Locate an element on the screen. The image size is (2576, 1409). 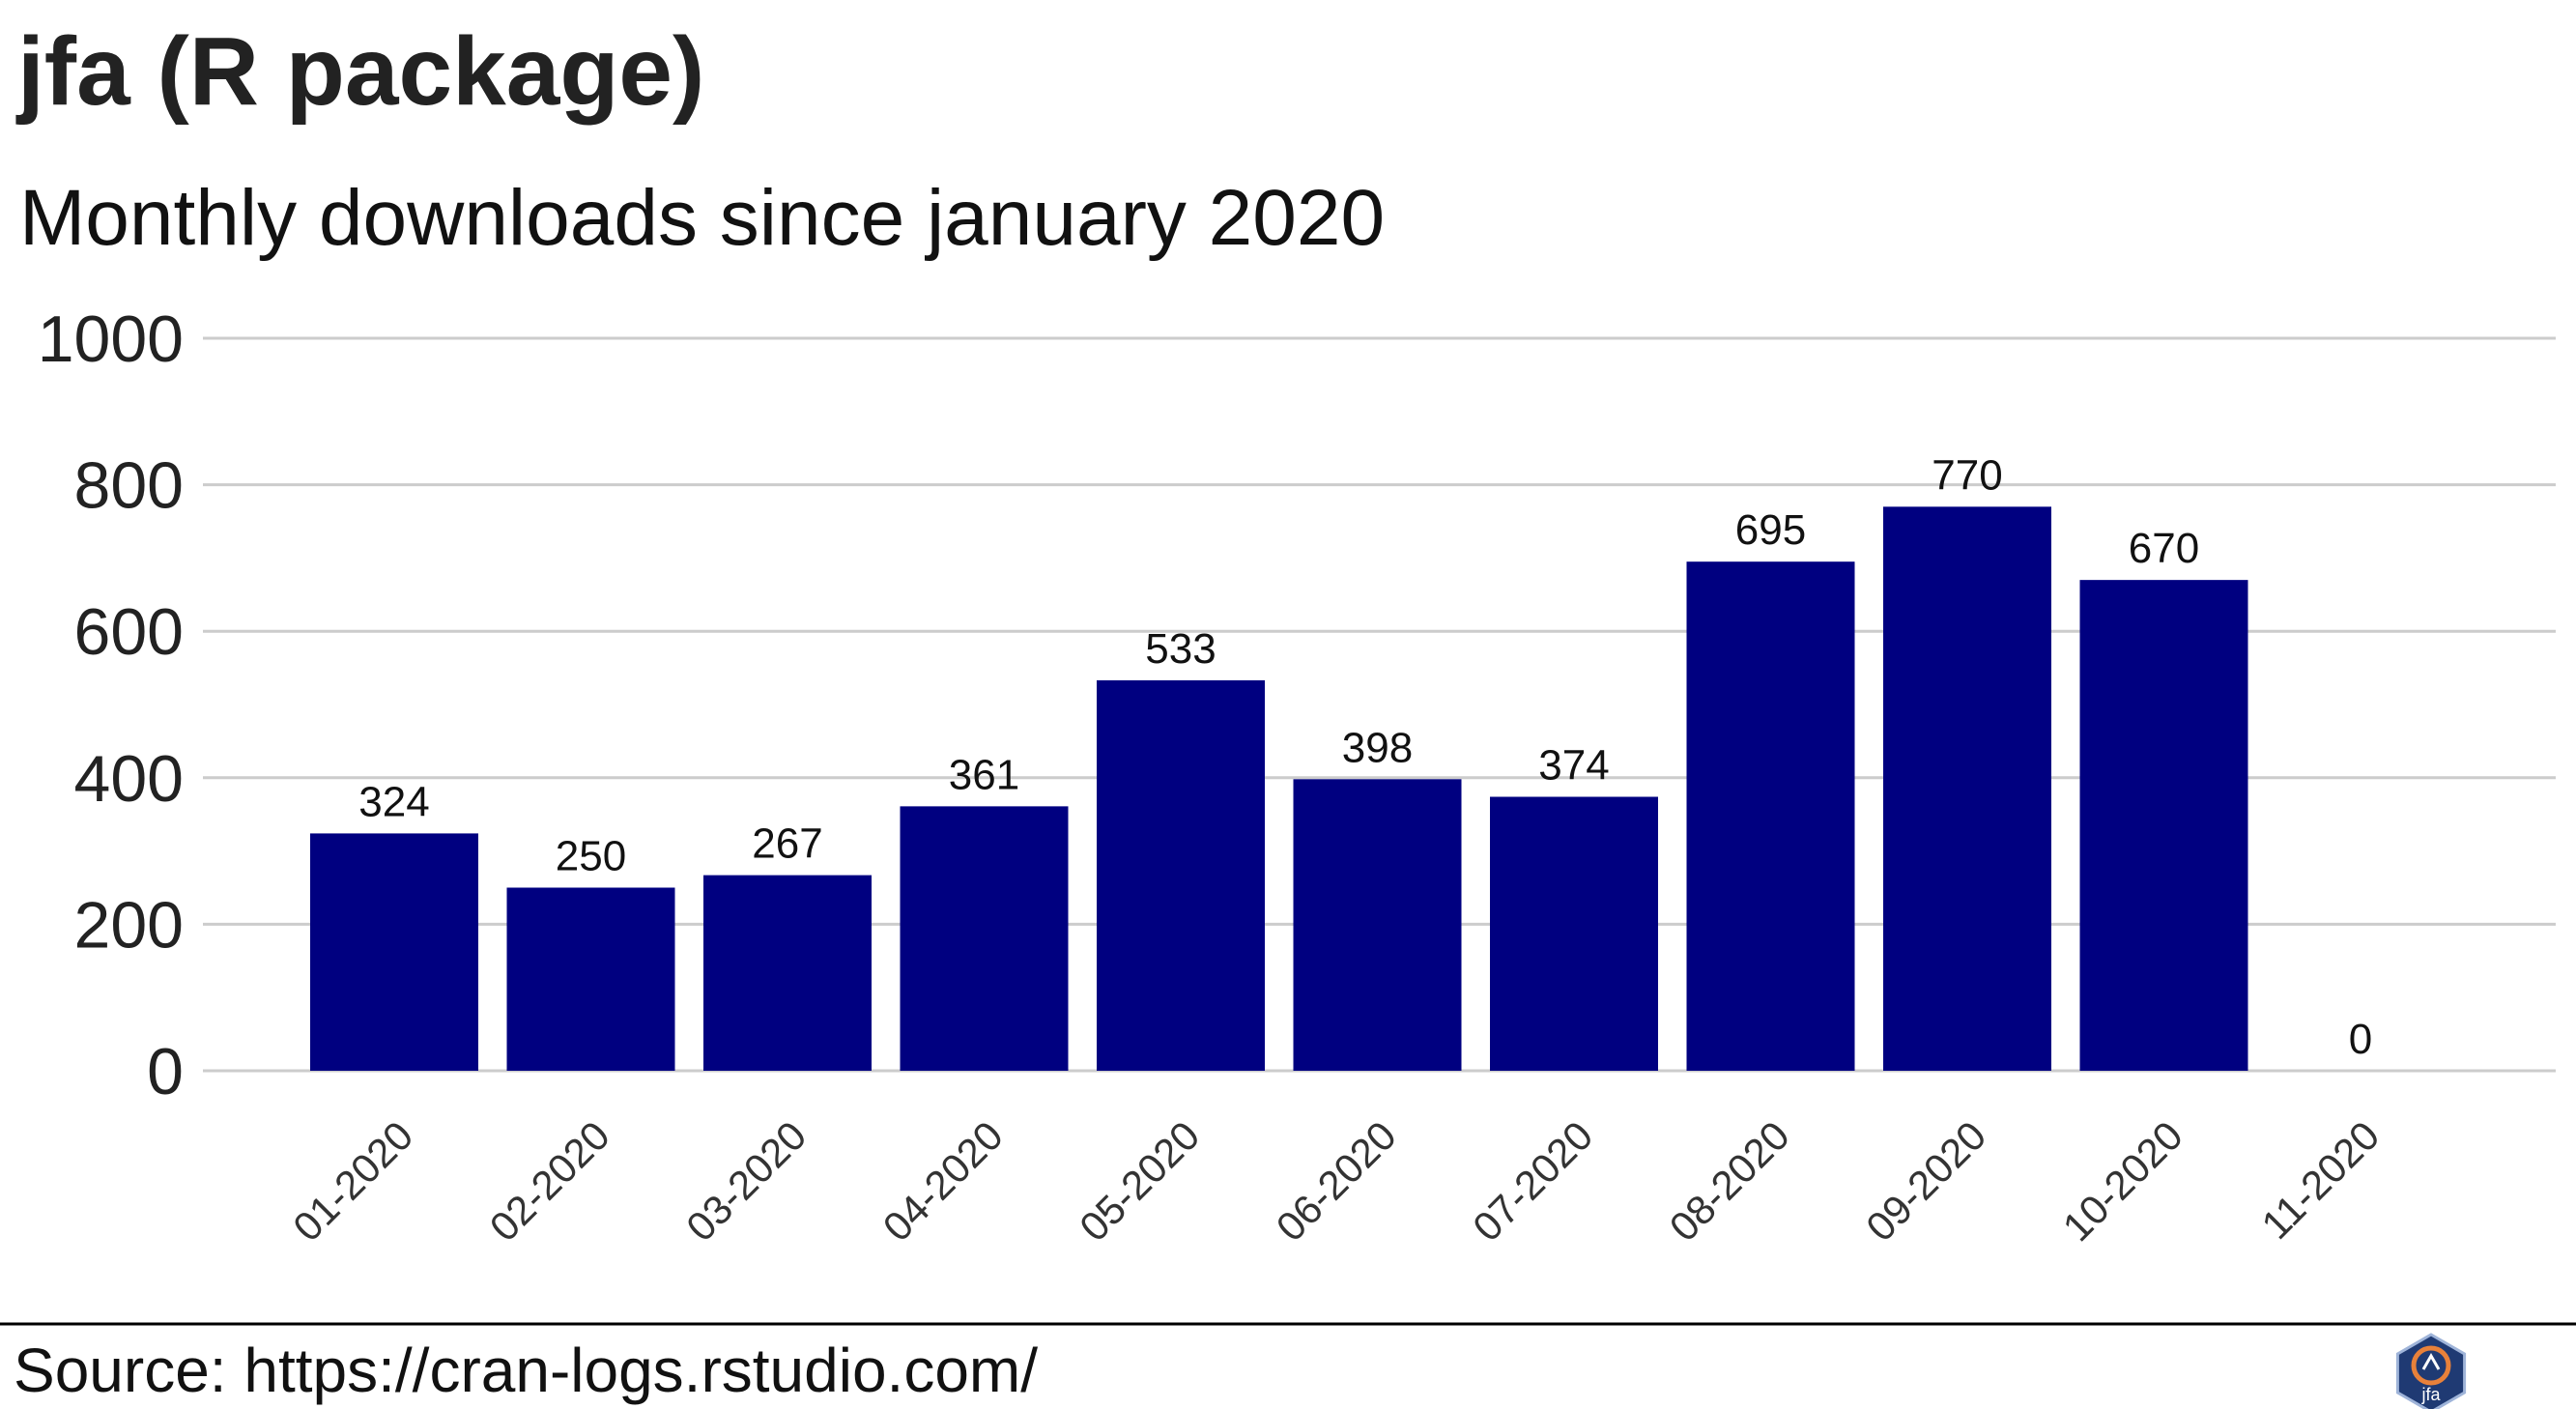
logo-hexagon is located at coordinates (2431, 1371).